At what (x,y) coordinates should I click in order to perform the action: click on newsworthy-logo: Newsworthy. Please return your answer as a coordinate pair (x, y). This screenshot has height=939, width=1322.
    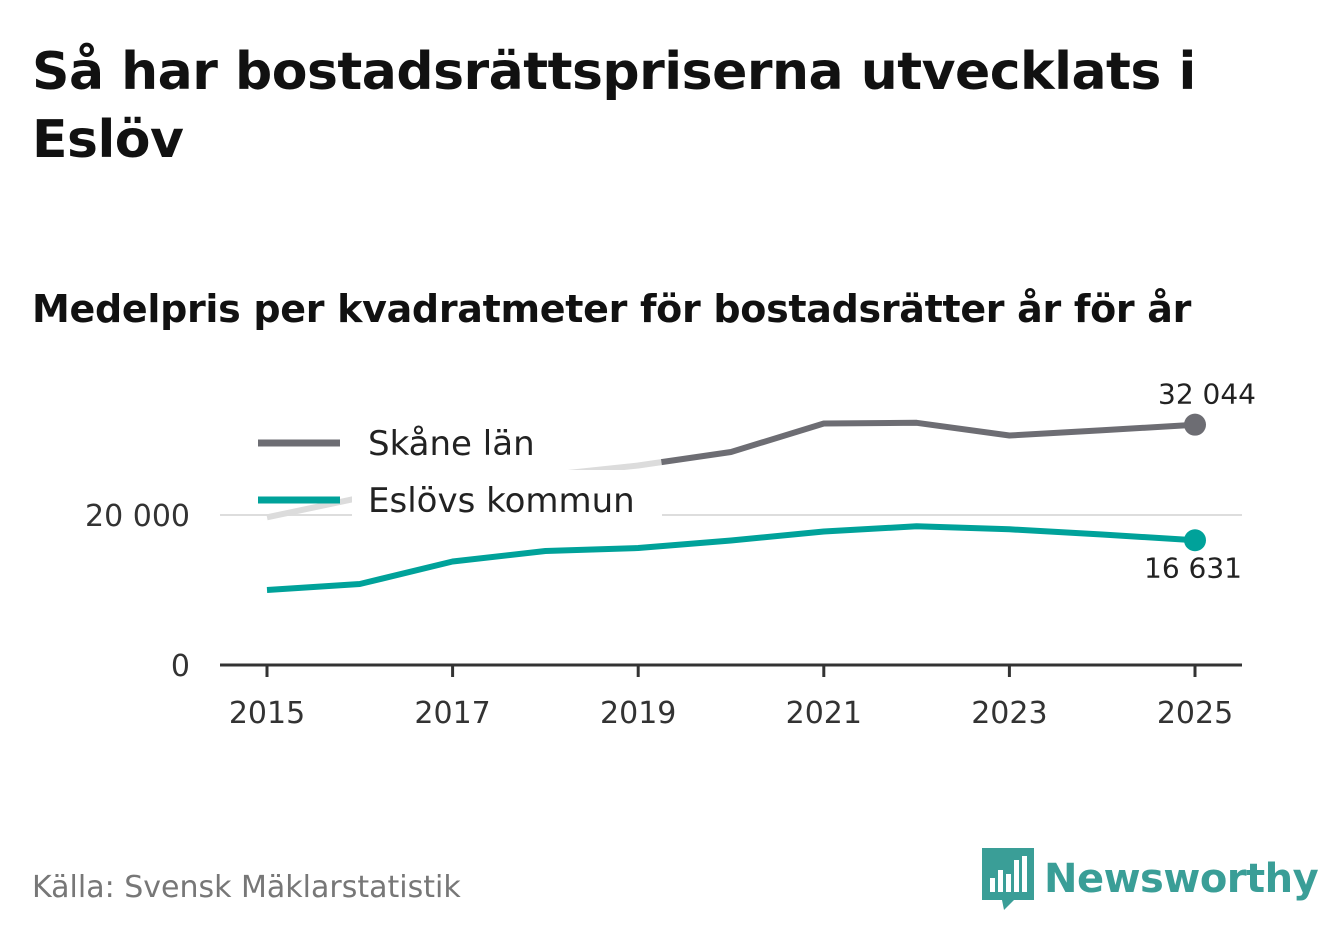
    Looking at the image, I should click on (1150, 879).